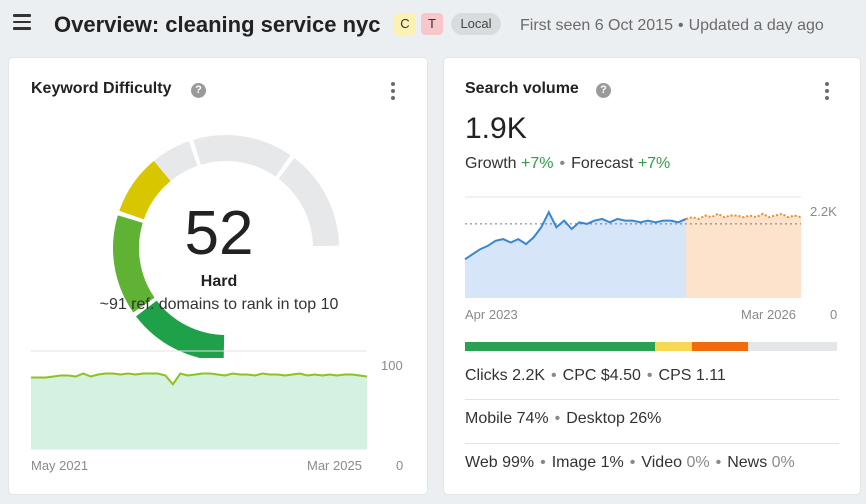 Image resolution: width=866 pixels, height=504 pixels. Describe the element at coordinates (673, 346) in the screenshot. I see `intent-segment-navigational` at that location.